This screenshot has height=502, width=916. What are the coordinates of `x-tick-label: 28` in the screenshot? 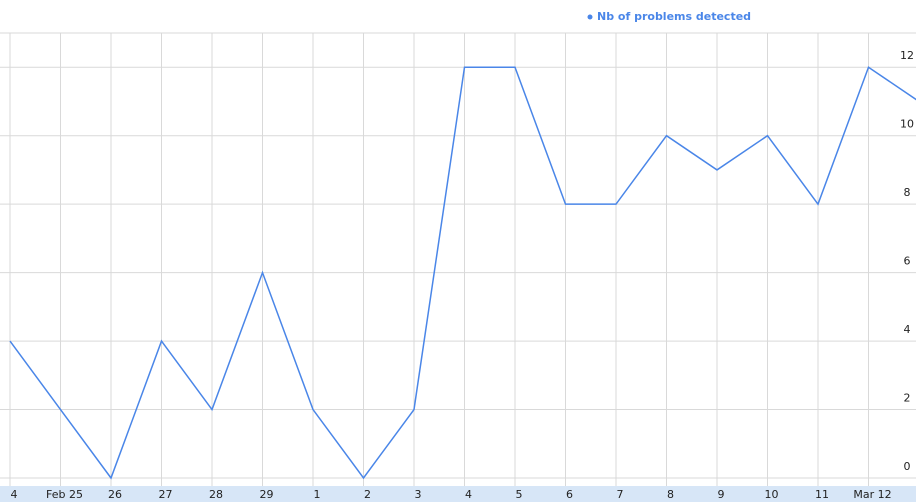 It's located at (216, 494).